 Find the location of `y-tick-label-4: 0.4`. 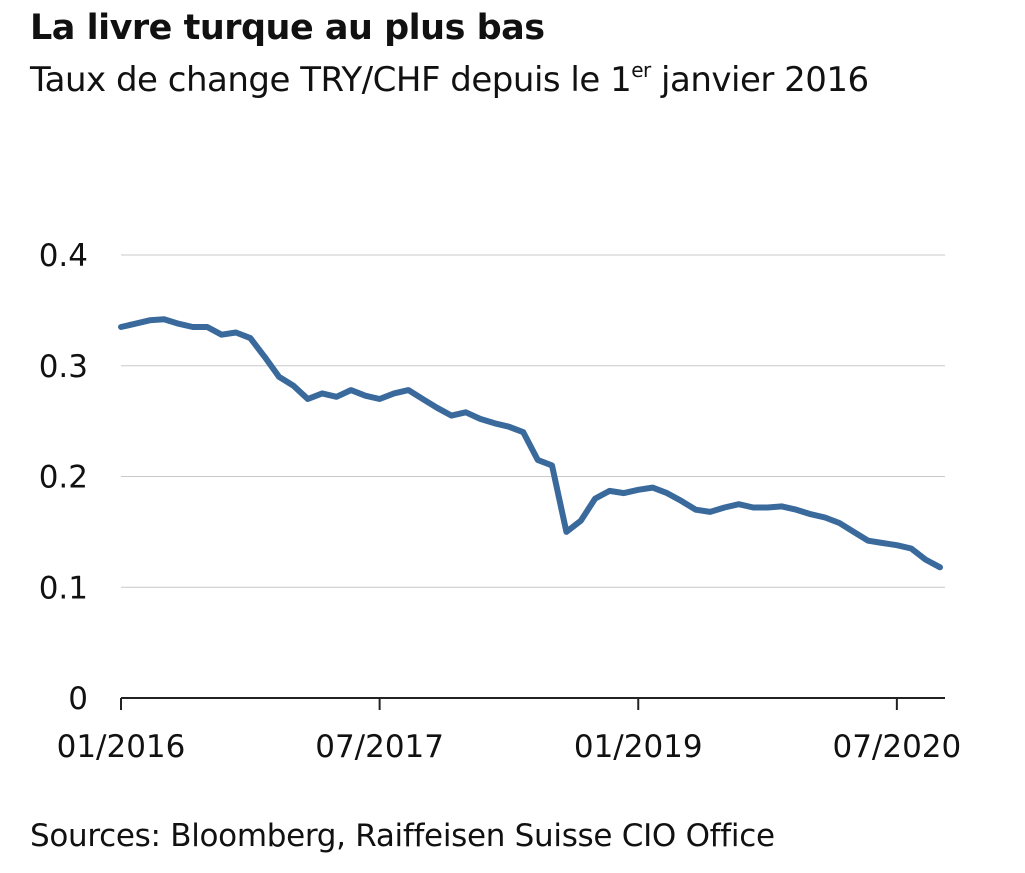

y-tick-label-4: 0.4 is located at coordinates (63, 256).